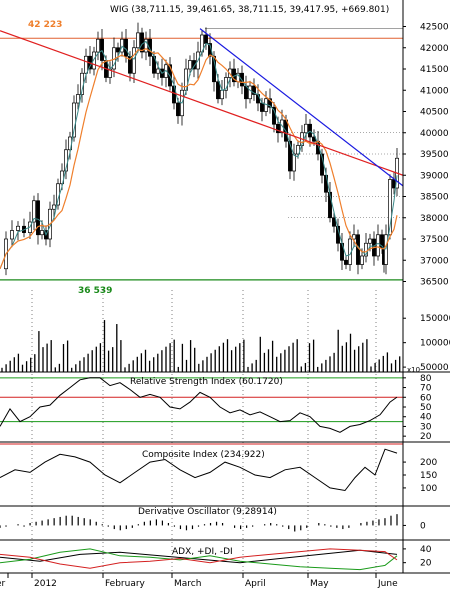 The image size is (450, 591). I want to click on y-tick-label: 100, so click(428, 489).